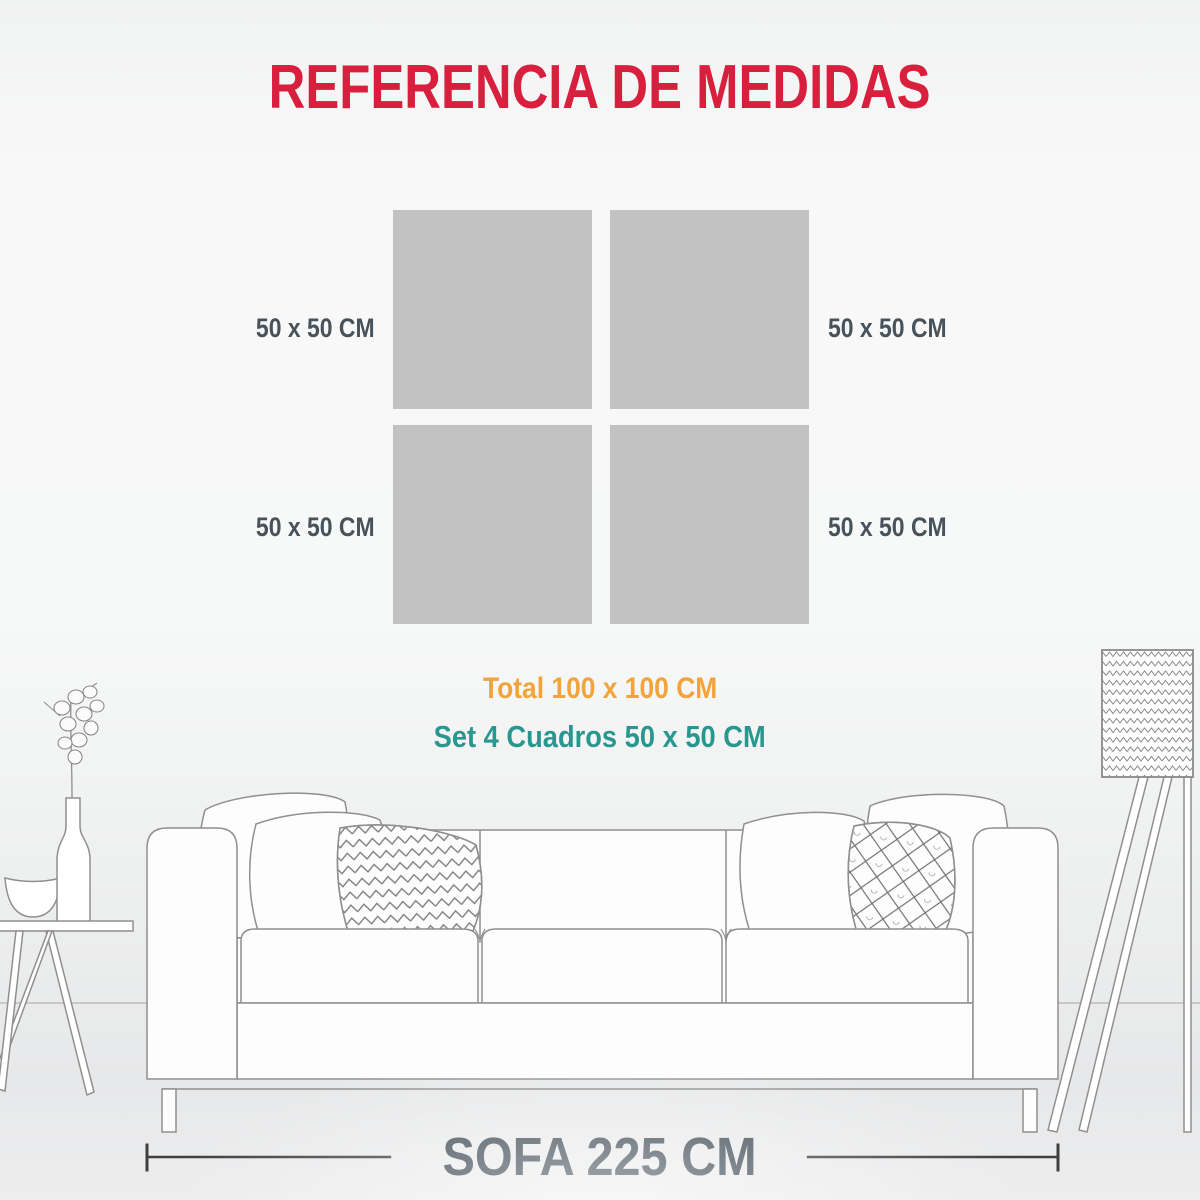 The width and height of the screenshot is (1200, 1200). I want to click on sofa-width-label: SOFA 225 CM, so click(600, 1157).